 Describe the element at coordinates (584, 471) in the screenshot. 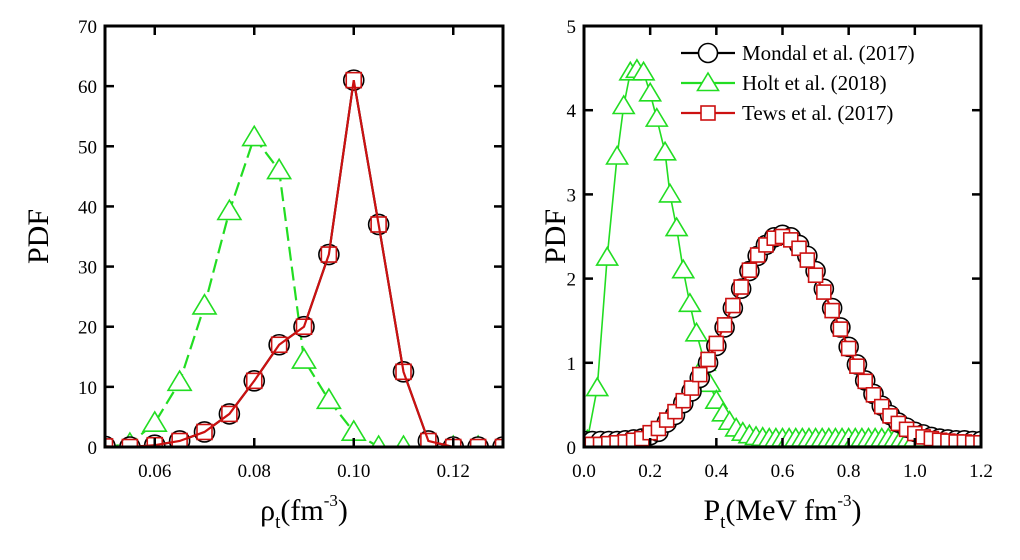

I see `x-tick-label: 0.0` at that location.